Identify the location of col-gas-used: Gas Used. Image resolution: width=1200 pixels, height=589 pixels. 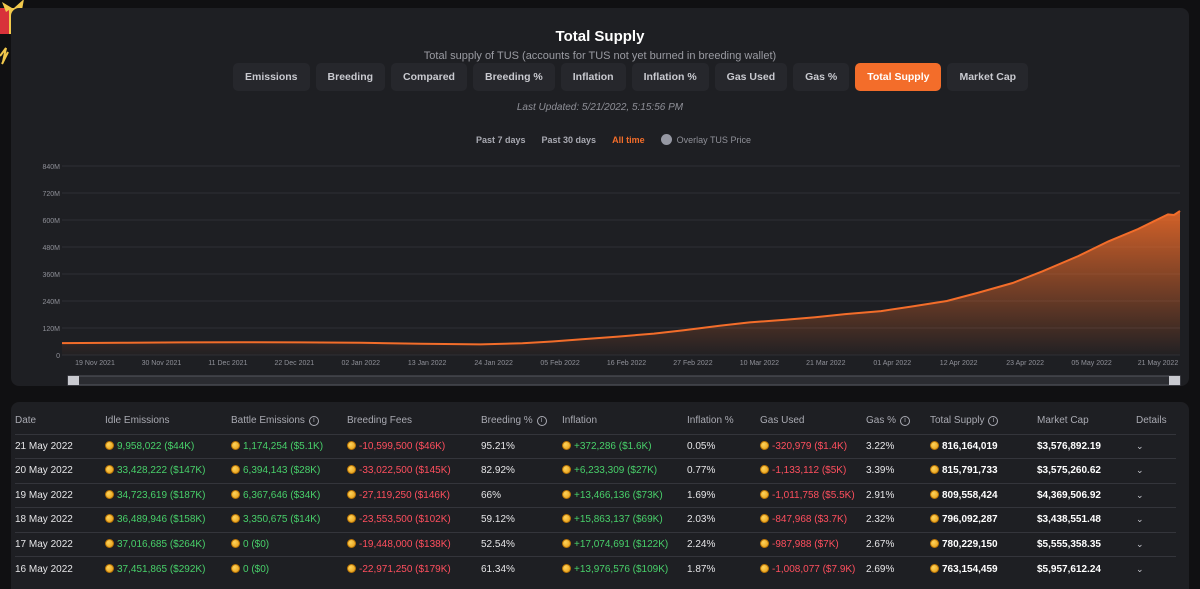
(782, 421).